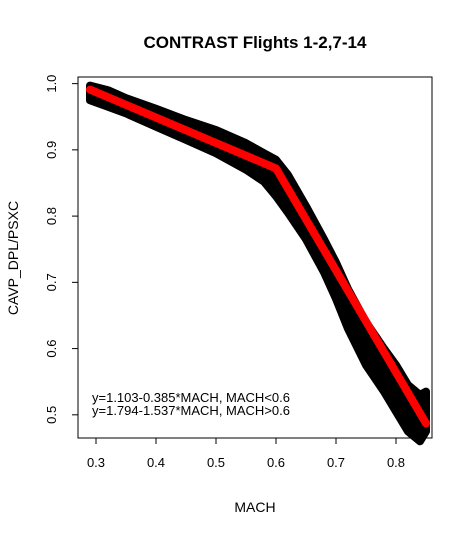 Image resolution: width=471 pixels, height=537 pixels. What do you see at coordinates (191, 410) in the screenshot?
I see `fit-equation-high: y=1.794-1.537*MACH, MACH>0.6` at bounding box center [191, 410].